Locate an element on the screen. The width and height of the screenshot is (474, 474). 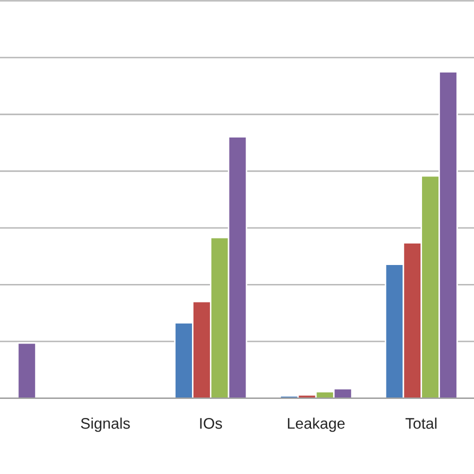
x-tick-label: Signals is located at coordinates (105, 425).